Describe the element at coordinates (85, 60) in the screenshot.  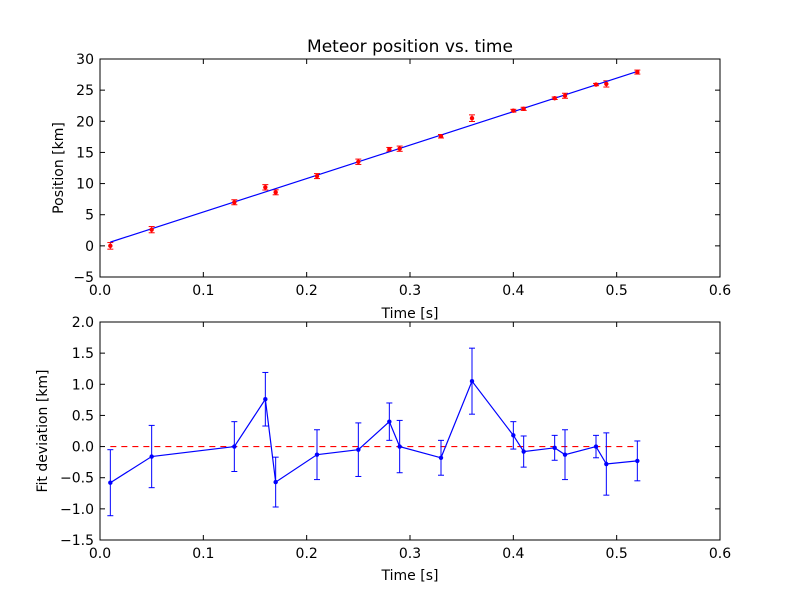
I see `position-y-tick-label: 30` at that location.